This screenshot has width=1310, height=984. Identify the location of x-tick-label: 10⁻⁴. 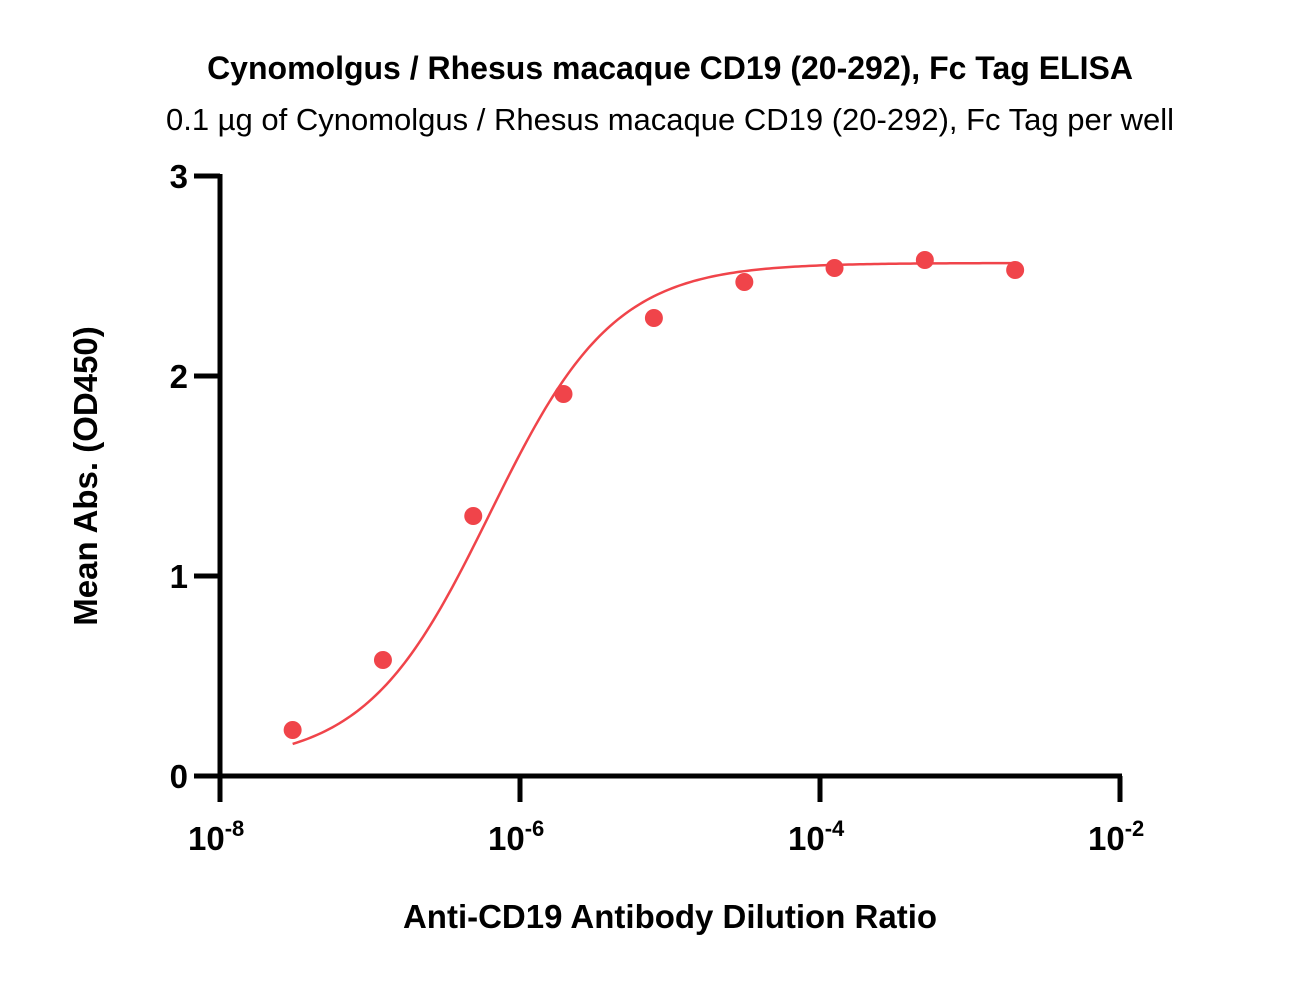
(816, 836).